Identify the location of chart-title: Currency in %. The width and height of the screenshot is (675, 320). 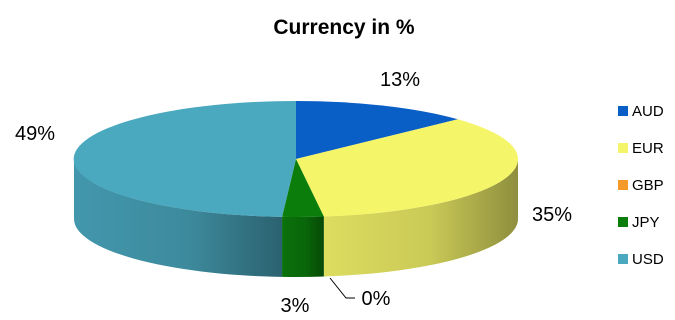
(344, 27).